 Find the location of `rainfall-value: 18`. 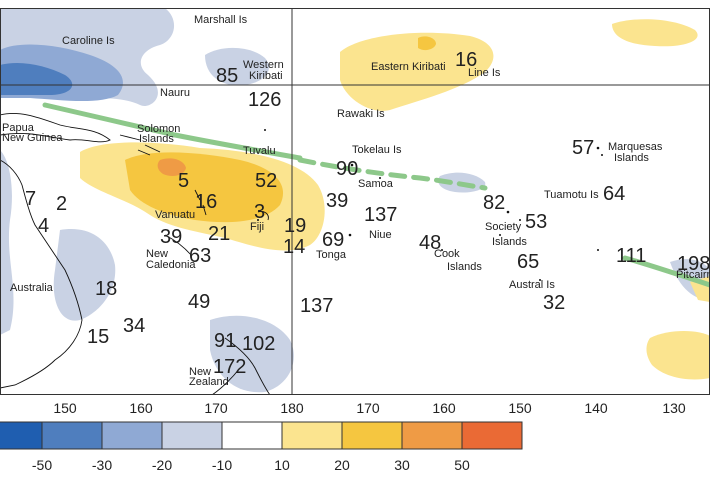

rainfall-value: 18 is located at coordinates (106, 289).